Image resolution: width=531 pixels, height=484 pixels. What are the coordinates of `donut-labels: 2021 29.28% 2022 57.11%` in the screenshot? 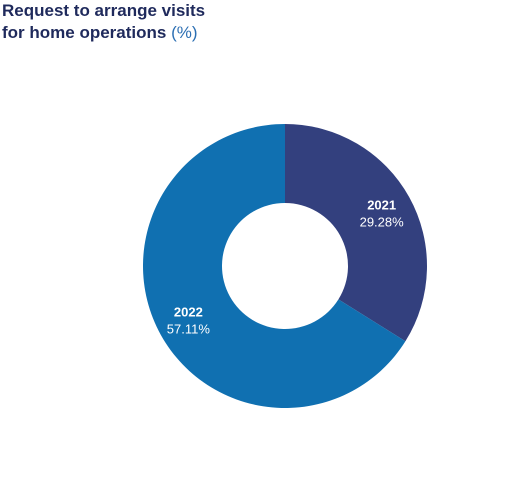 It's located at (285, 266).